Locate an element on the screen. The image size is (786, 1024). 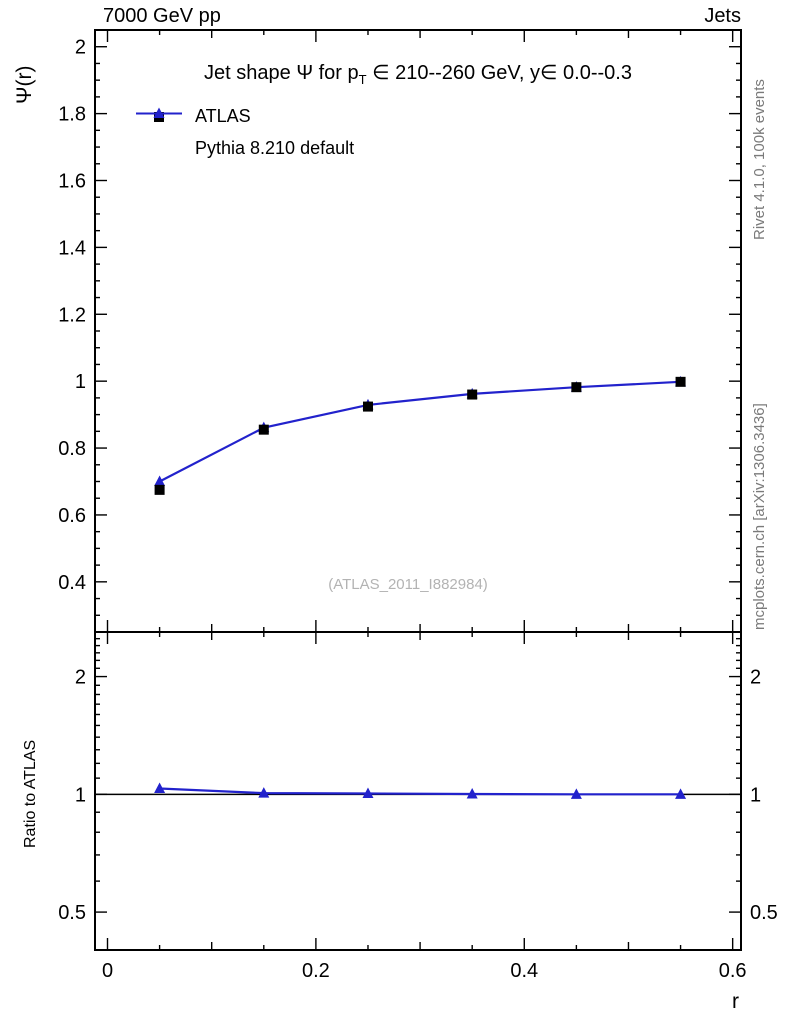
ratio-pythia-series-line is located at coordinates (420, 791).